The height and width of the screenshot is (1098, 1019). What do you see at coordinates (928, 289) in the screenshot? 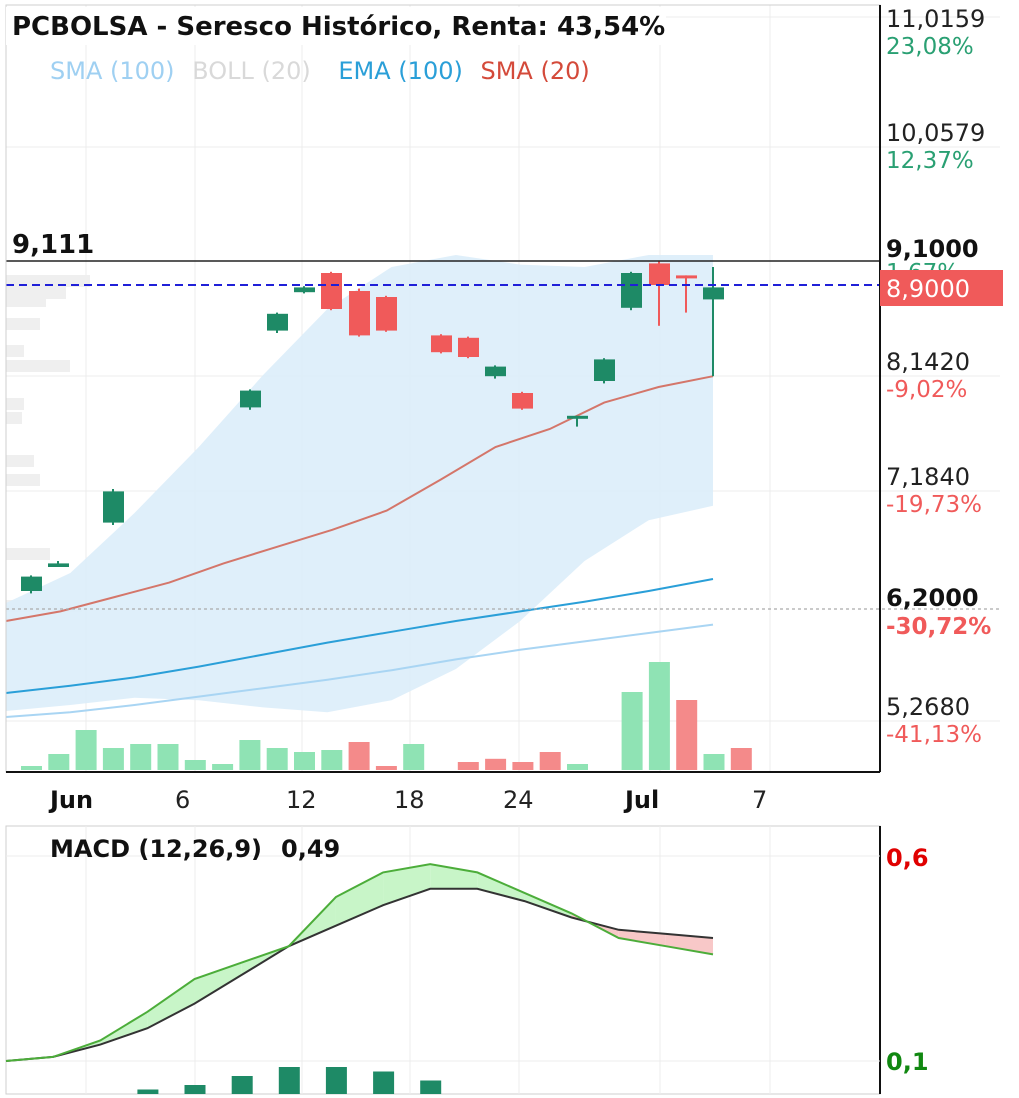
I see `current-price-value: 8,9000` at bounding box center [928, 289].